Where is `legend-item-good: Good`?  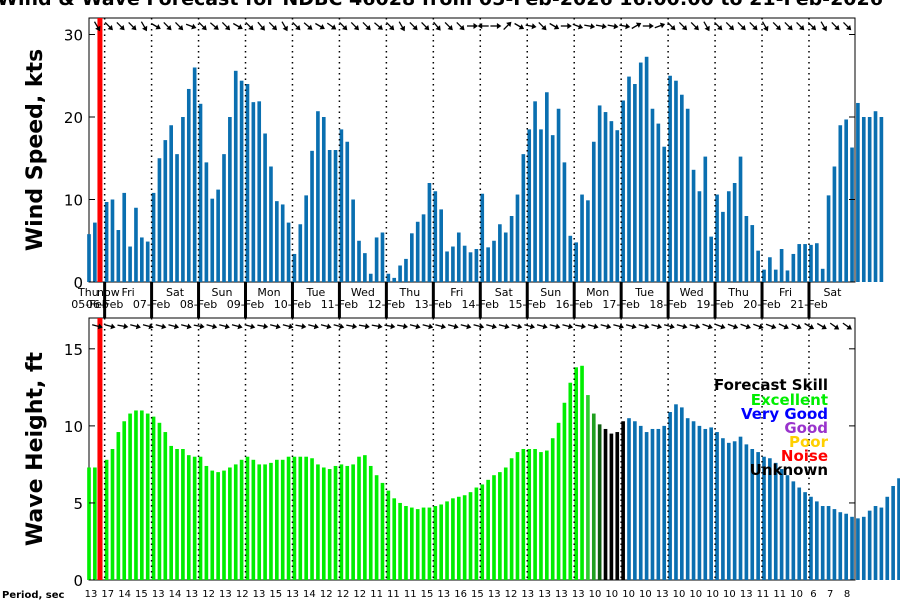 legend-item-good: Good is located at coordinates (806, 428).